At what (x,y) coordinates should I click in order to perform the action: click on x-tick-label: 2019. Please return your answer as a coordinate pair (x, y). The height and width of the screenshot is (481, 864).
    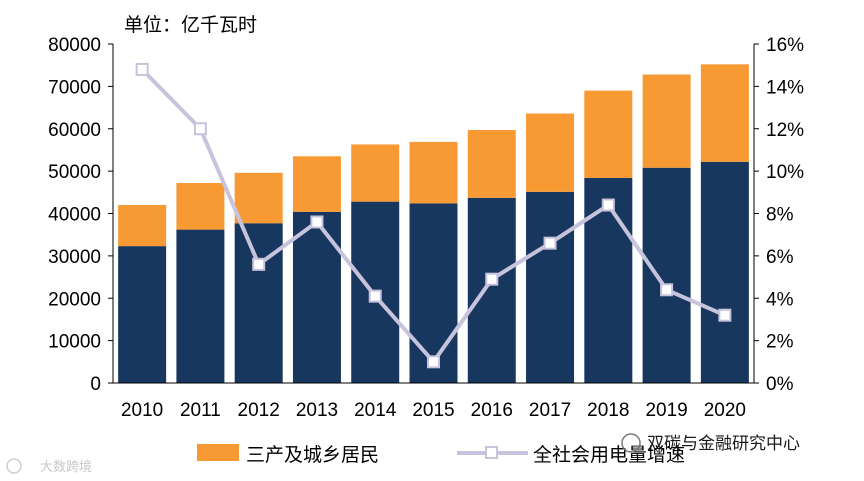
    Looking at the image, I should click on (666, 410).